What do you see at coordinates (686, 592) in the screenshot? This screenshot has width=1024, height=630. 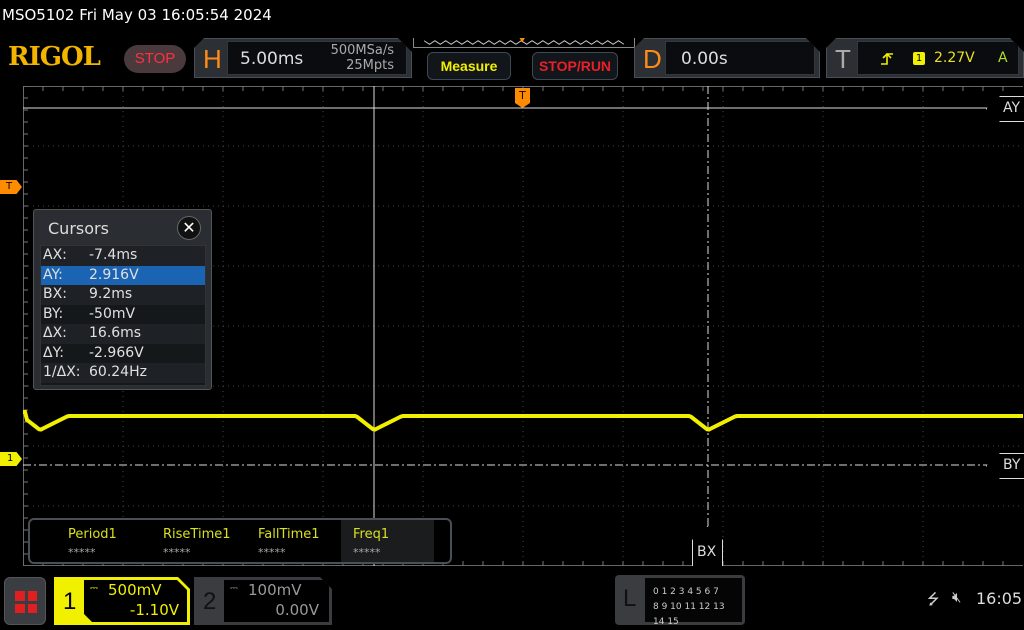 I see `logic-channels-row-1: 0 1 2 3 4 5 6 7` at bounding box center [686, 592].